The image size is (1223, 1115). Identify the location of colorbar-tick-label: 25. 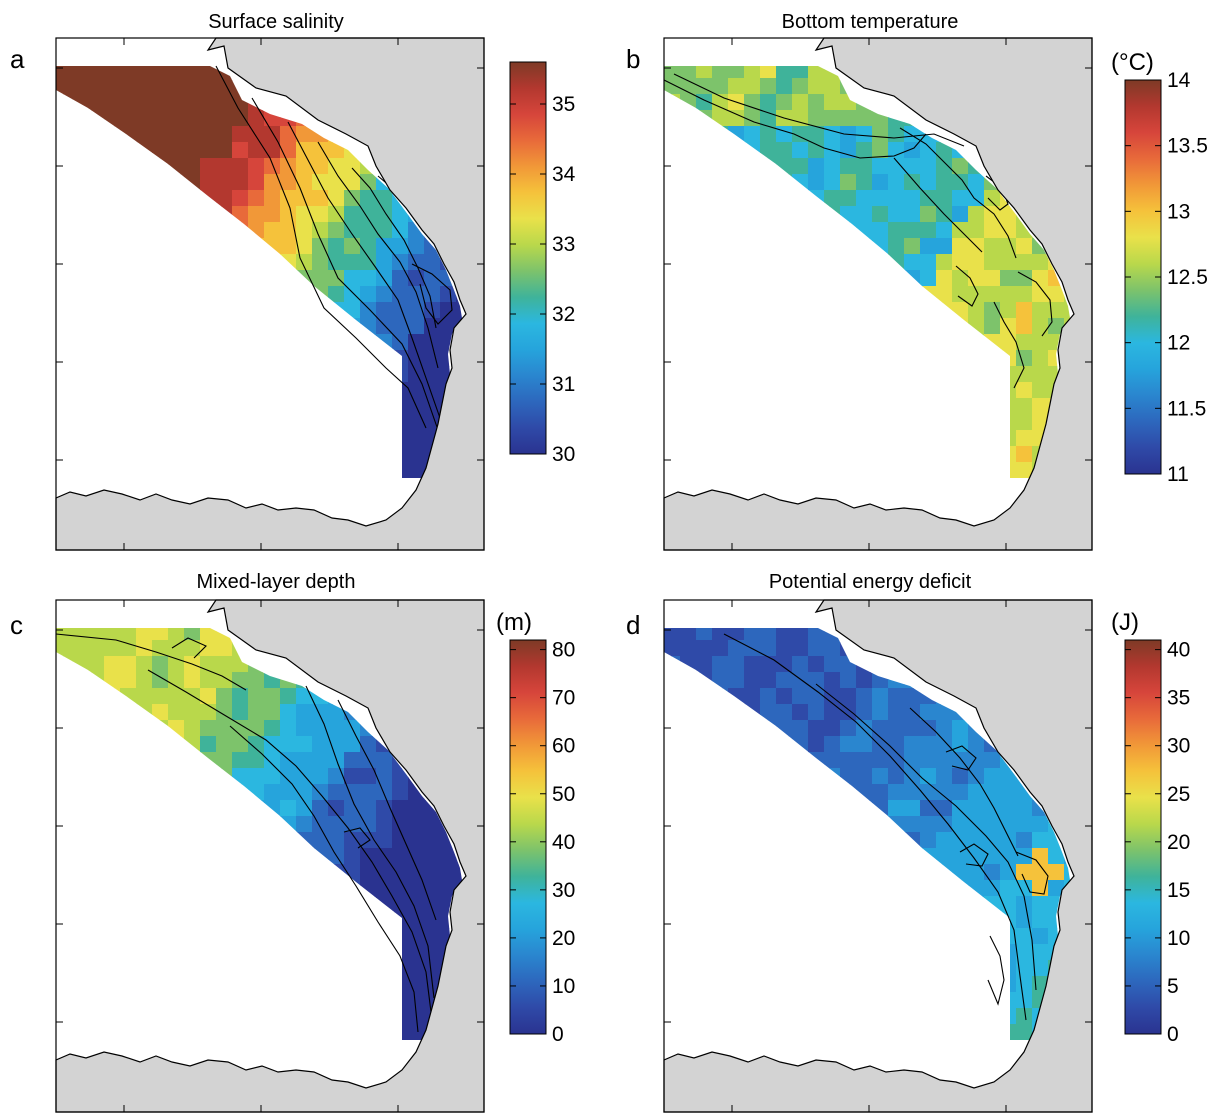
(1178, 794).